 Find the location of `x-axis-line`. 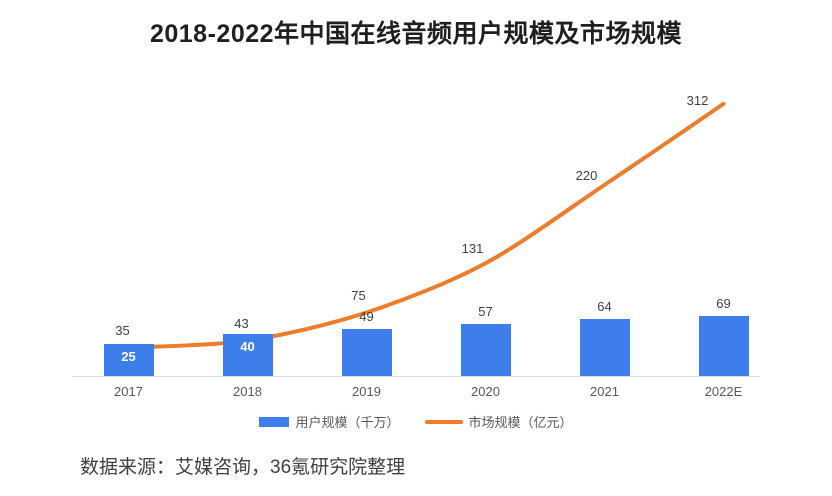

x-axis-line is located at coordinates (416, 376).